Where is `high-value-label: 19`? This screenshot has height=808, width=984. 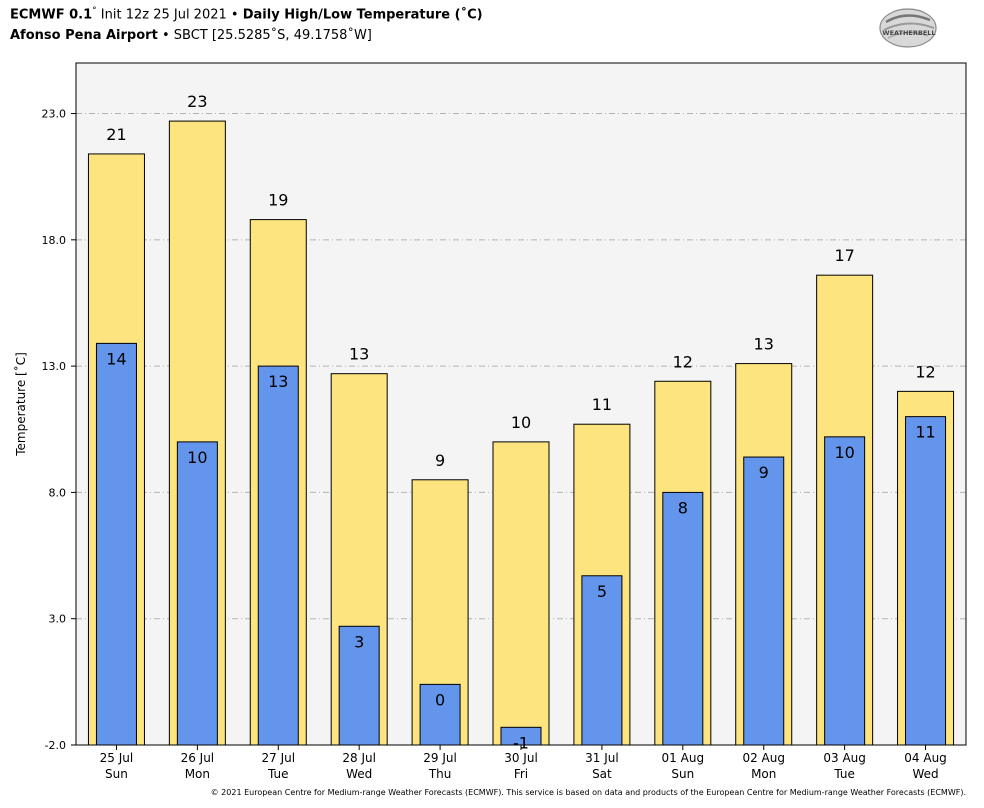
high-value-label: 19 is located at coordinates (278, 200).